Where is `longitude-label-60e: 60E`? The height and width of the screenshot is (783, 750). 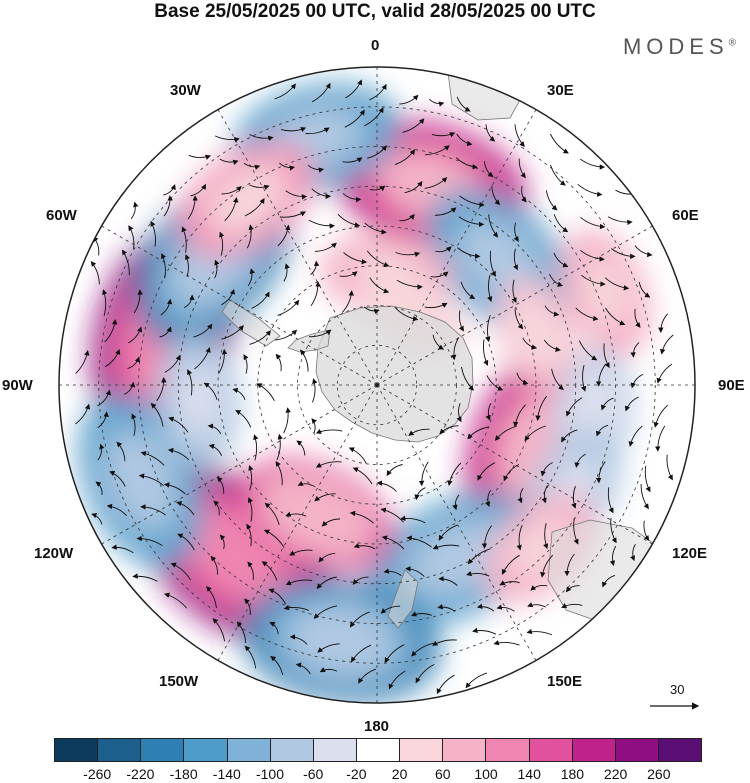
longitude-label-60e: 60E is located at coordinates (685, 215).